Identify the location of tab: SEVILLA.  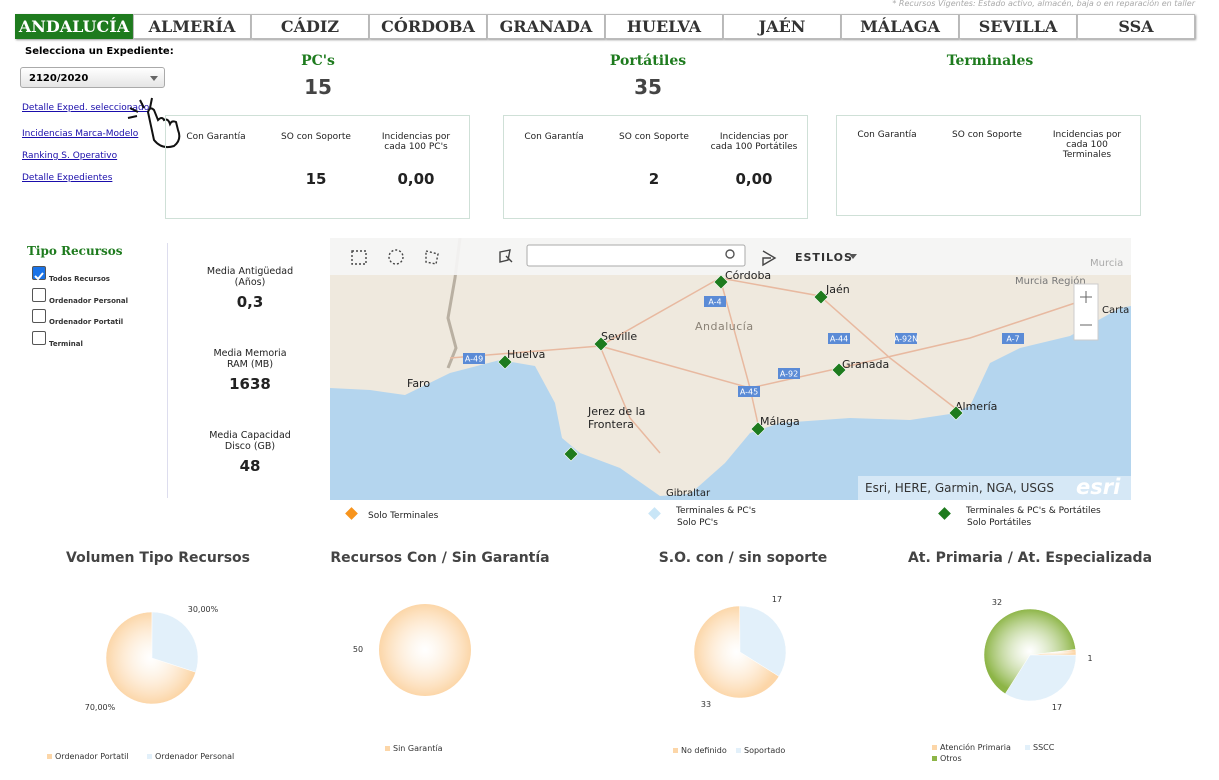
(1018, 26).